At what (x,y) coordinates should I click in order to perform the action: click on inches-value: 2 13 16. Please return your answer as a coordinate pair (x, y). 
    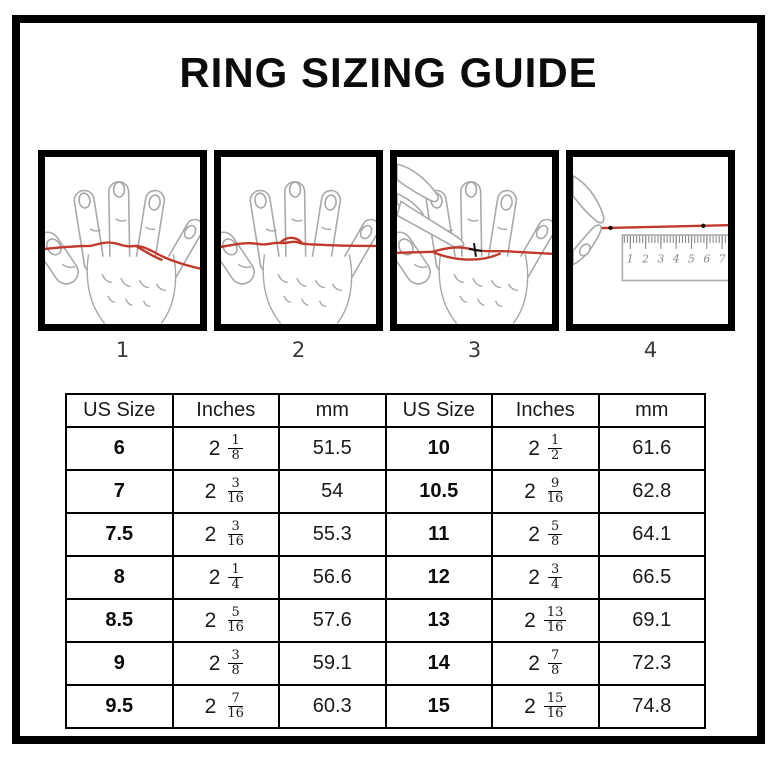
    Looking at the image, I should click on (545, 620).